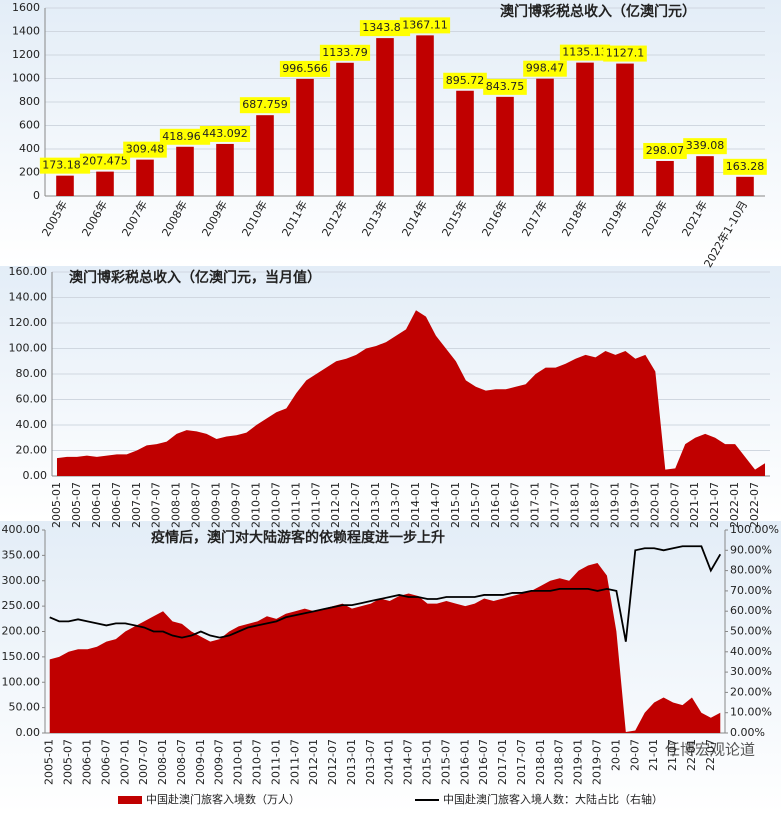 This screenshot has width=781, height=813. Describe the element at coordinates (714, 505) in the screenshot. I see `x-tick-label: 2021-07` at that location.